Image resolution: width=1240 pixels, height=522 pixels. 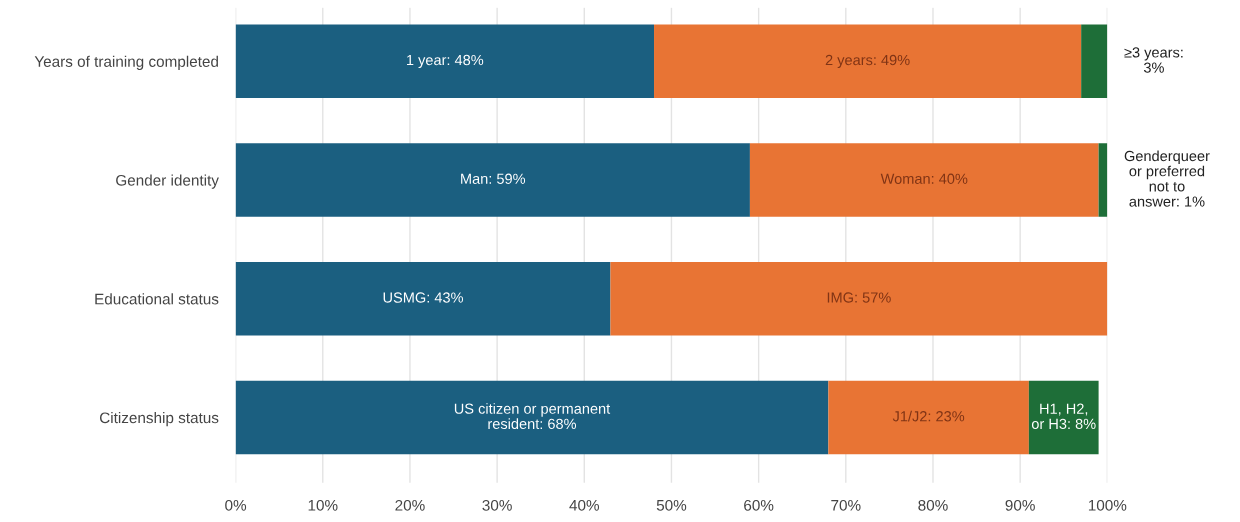 I want to click on data-label: USMG: 43%, so click(x=423, y=297).